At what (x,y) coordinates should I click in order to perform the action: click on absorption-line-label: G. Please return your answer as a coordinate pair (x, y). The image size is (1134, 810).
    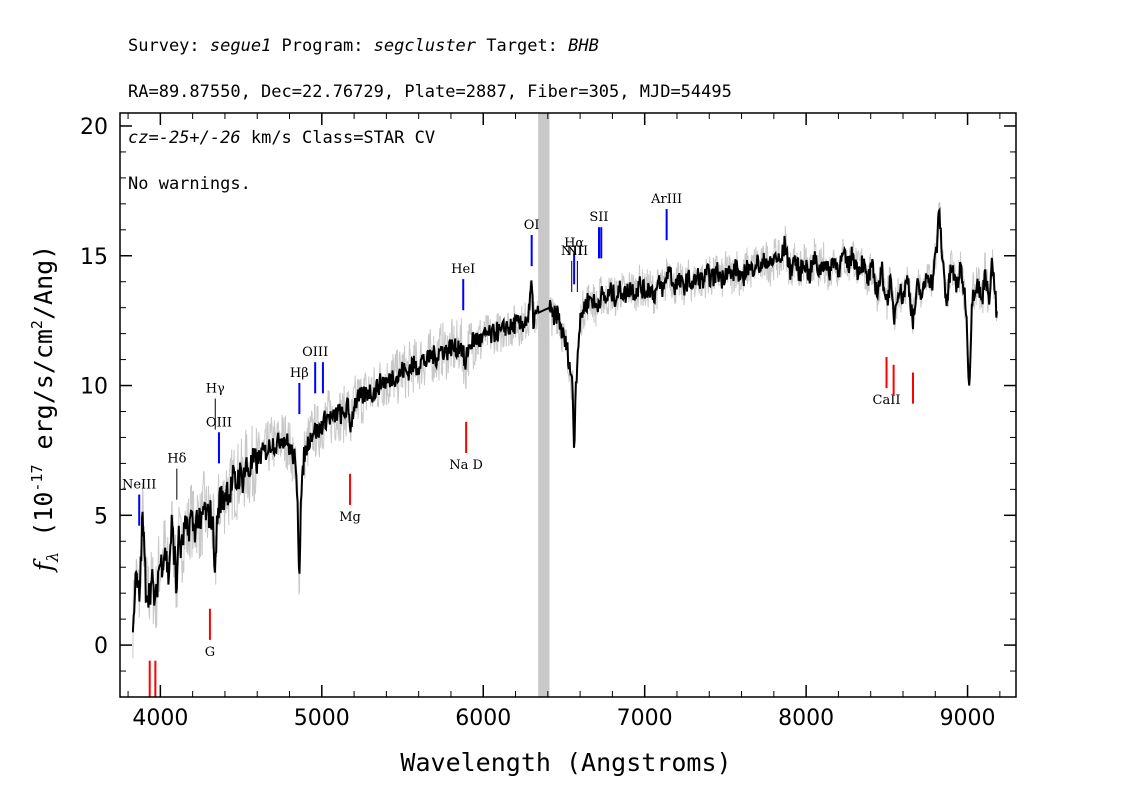
    Looking at the image, I should click on (210, 652).